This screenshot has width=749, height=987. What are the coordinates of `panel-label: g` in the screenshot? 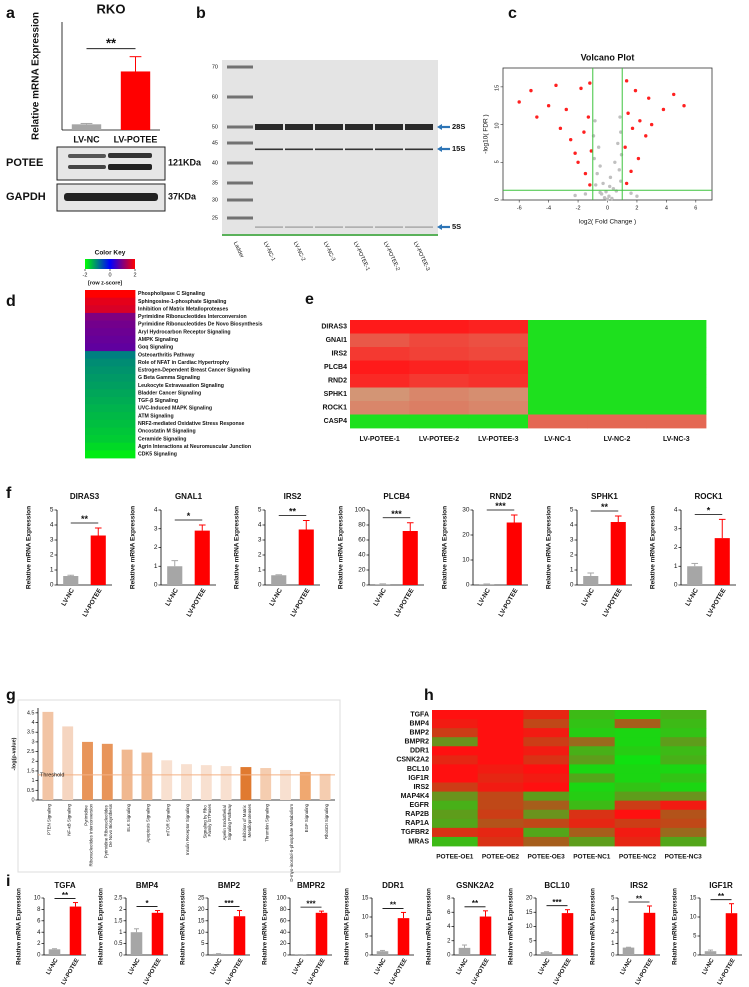 It's located at (11, 695).